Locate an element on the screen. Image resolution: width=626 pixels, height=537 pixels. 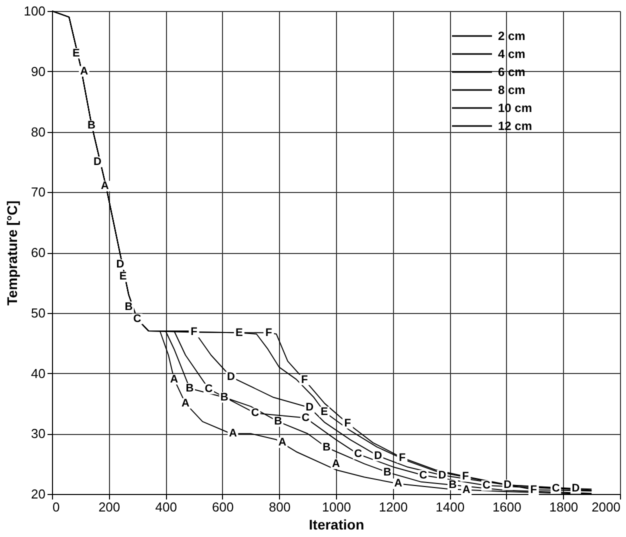
x-tick-label: 1200 is located at coordinates (393, 507).